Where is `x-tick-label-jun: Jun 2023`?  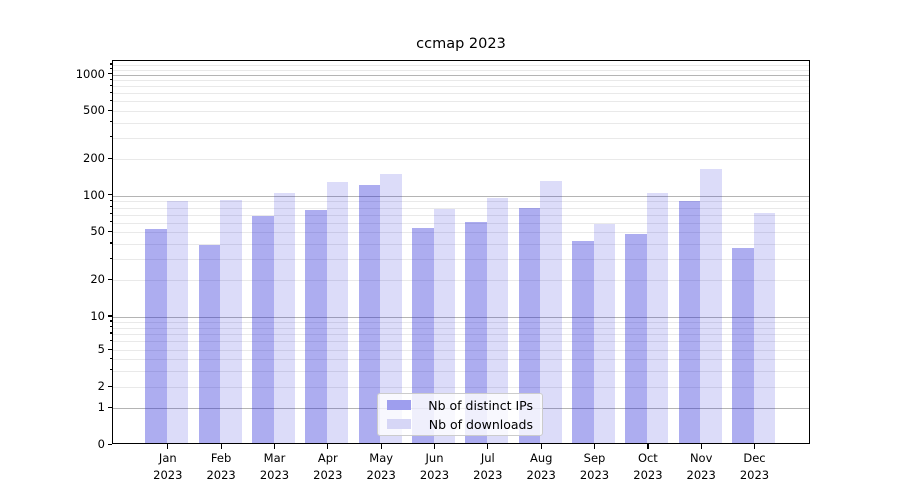 x-tick-label-jun: Jun 2023 is located at coordinates (434, 466).